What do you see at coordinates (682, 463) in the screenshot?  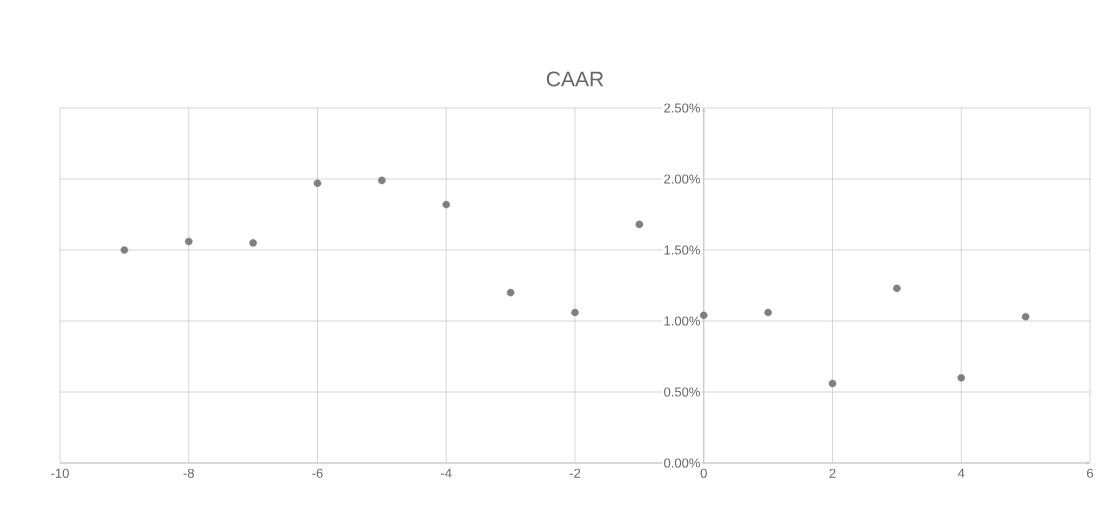 I see `y-tick-label: 0.00%` at bounding box center [682, 463].